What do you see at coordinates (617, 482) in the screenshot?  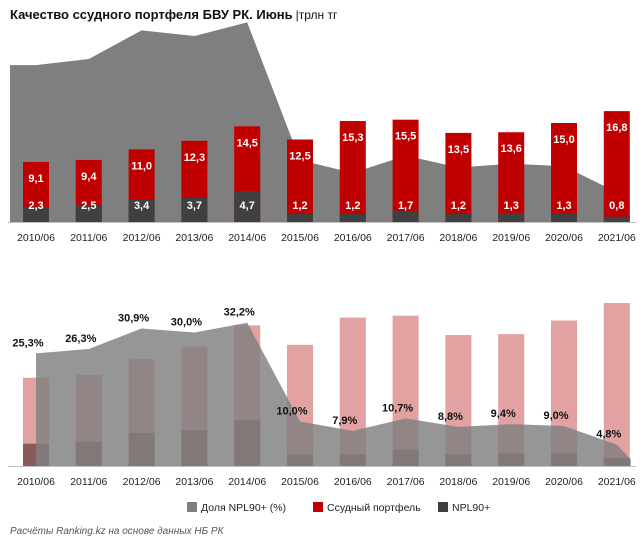 I see `bottom-x-tick-label: 2021/06` at bounding box center [617, 482].